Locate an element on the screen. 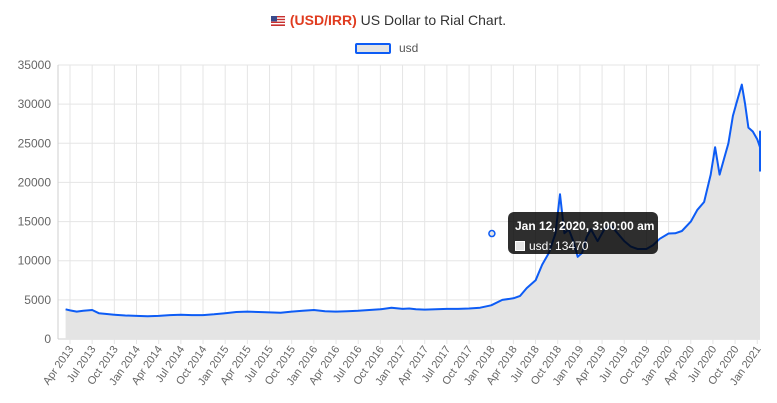 The height and width of the screenshot is (403, 777). y-tick-label: 10000 is located at coordinates (35, 261).